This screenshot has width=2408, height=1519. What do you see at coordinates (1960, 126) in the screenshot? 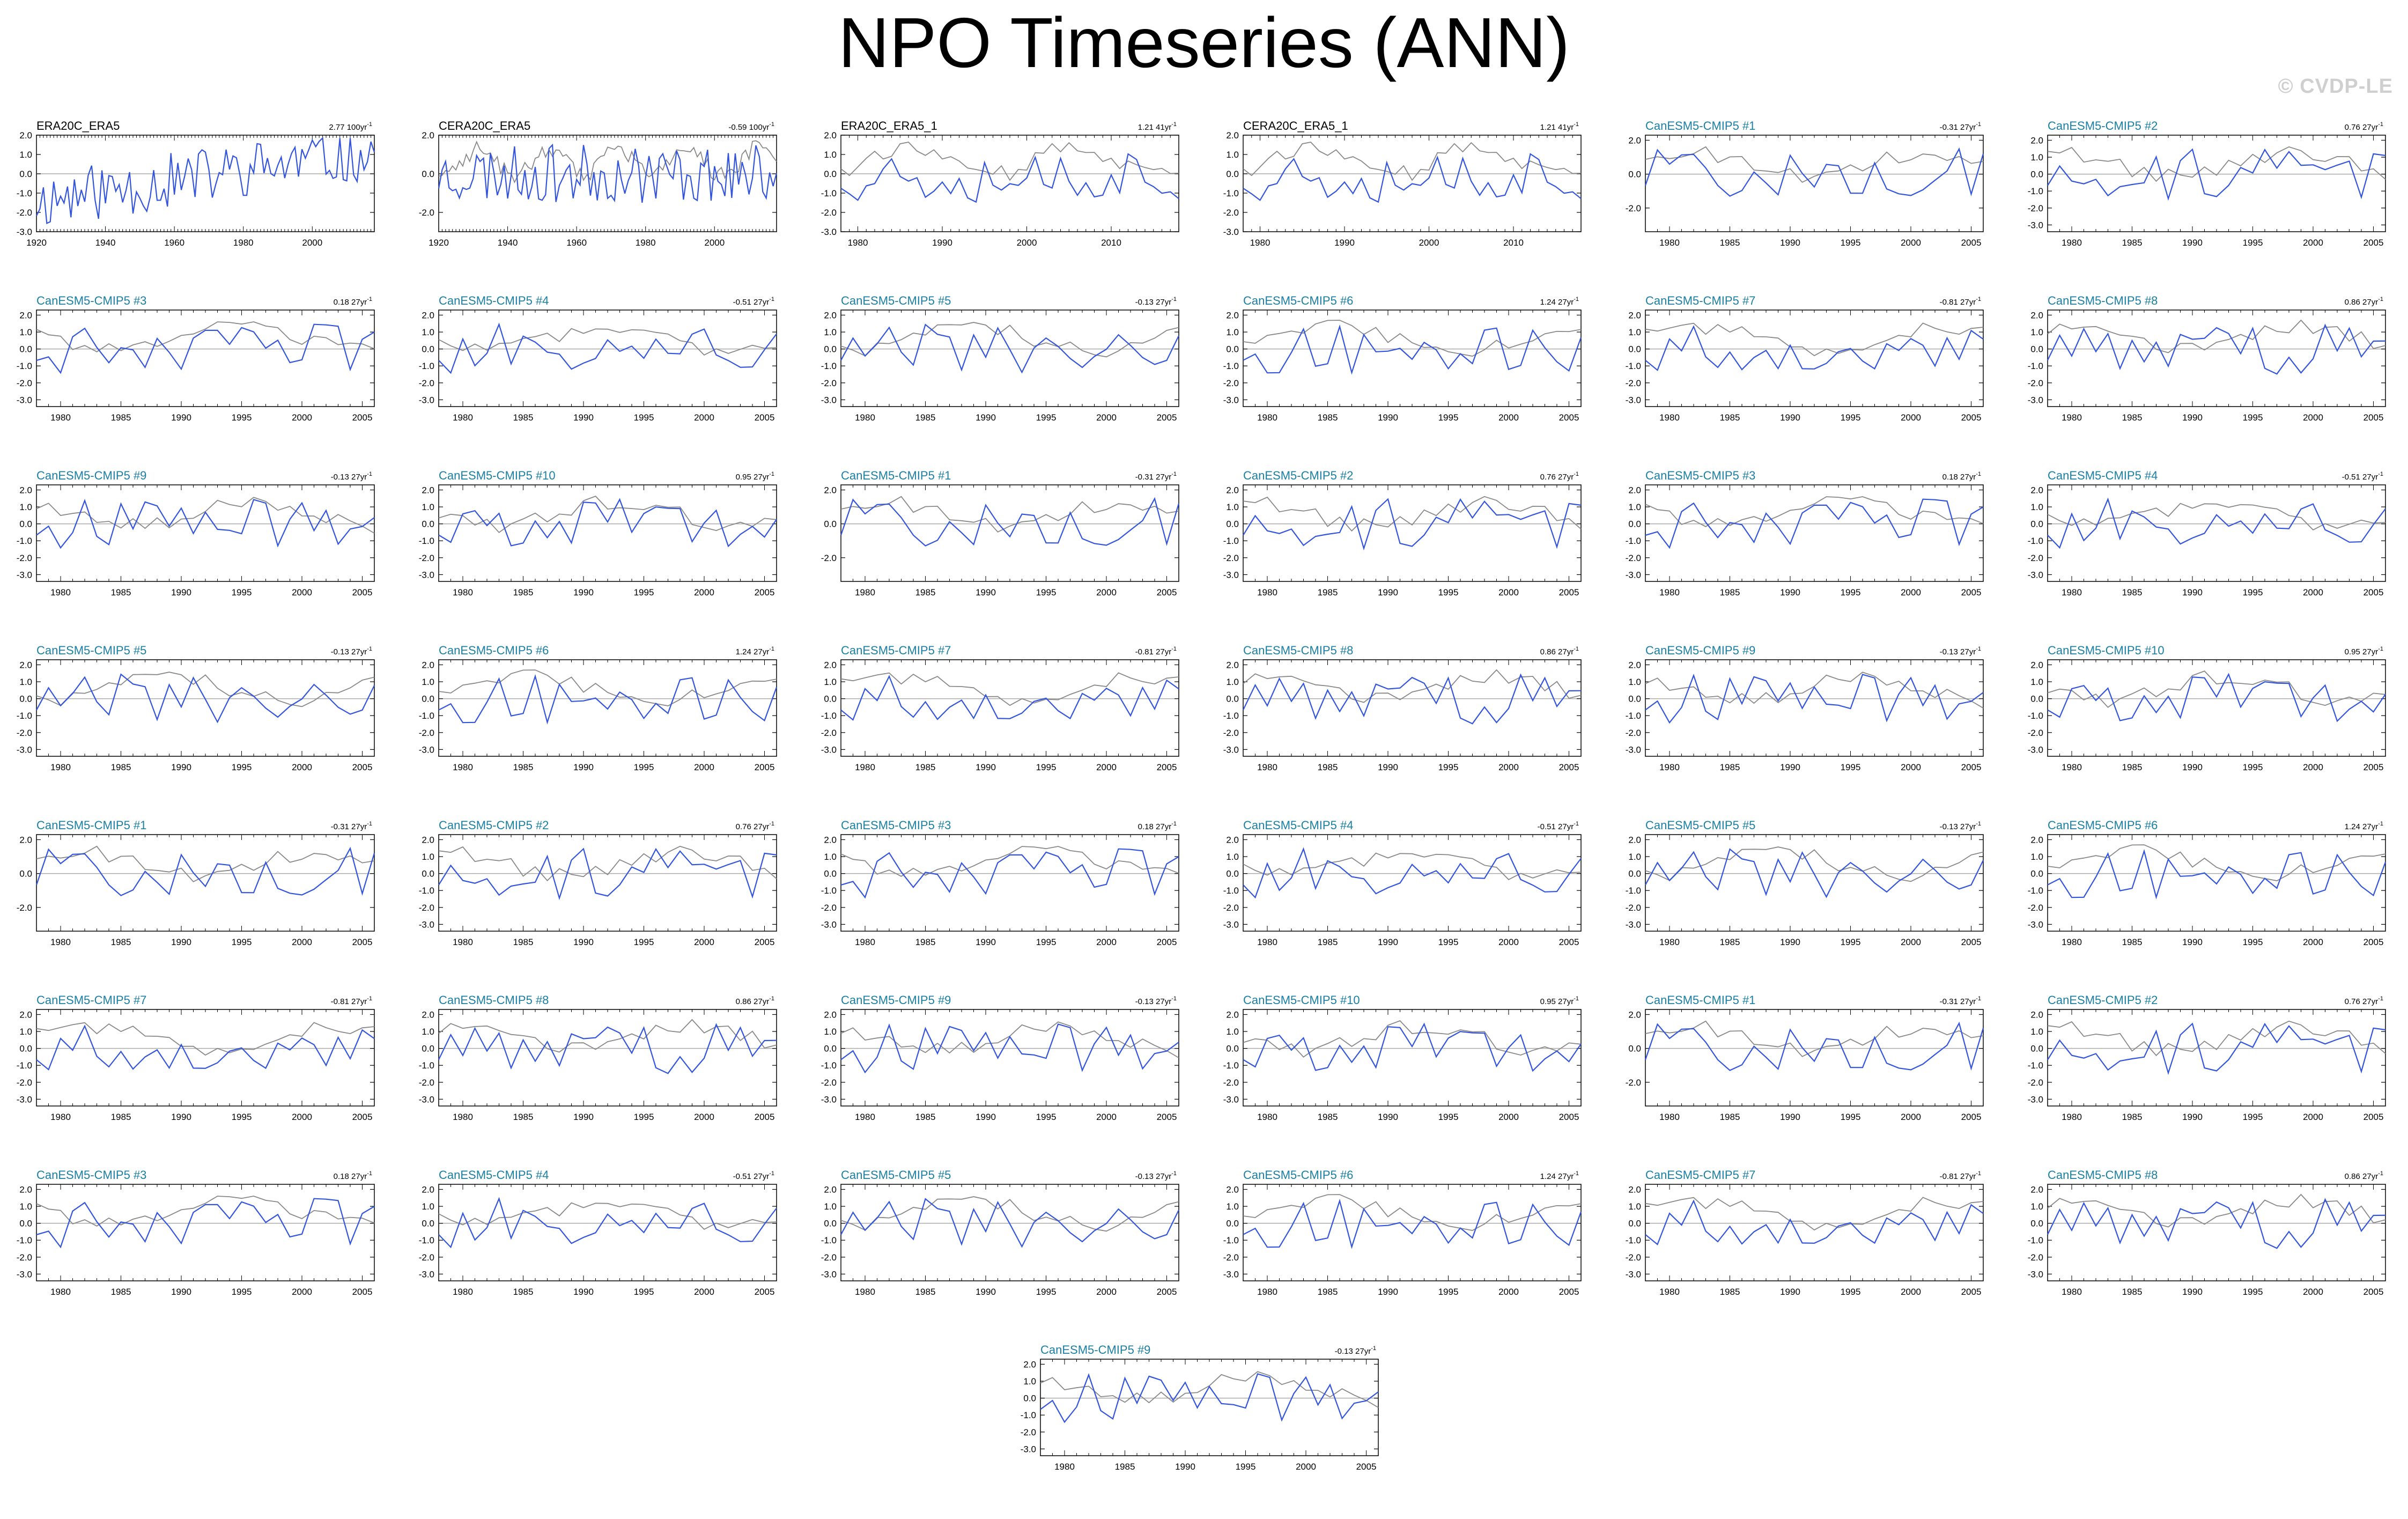
I see `panel-trend: -0.31 27yr-1` at bounding box center [1960, 126].